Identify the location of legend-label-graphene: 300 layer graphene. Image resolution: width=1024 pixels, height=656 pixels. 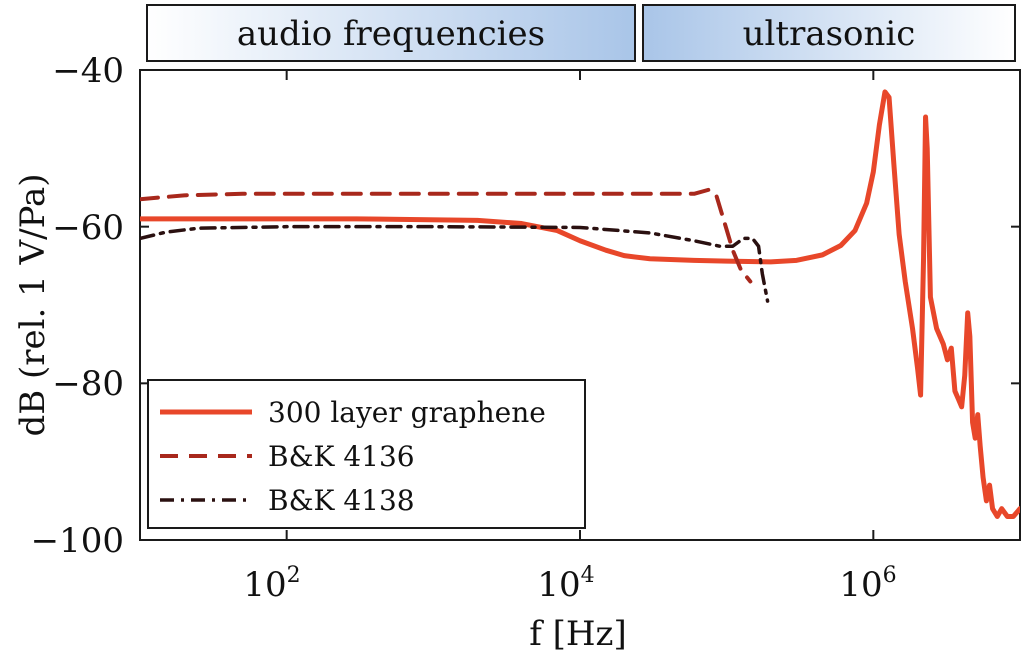
(407, 412).